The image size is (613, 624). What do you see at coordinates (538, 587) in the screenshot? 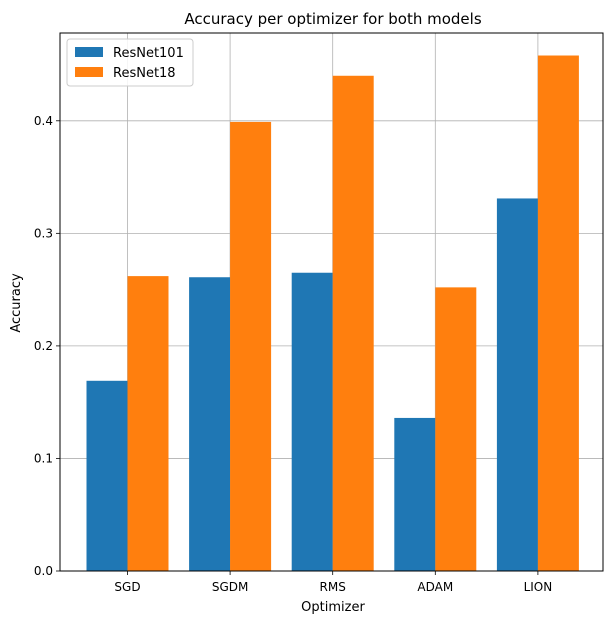
I see `x-tick-label: LION` at bounding box center [538, 587].